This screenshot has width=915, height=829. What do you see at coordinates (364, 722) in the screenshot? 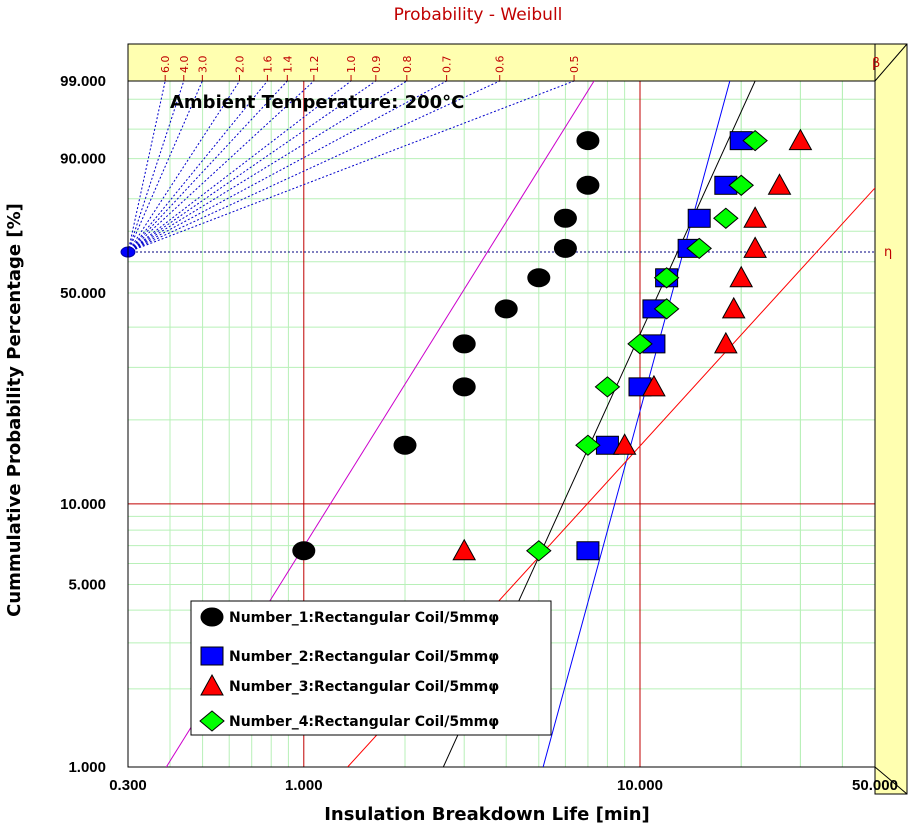
I see `legend-label: Number_4:Rectangular Coil/5mmφ` at bounding box center [364, 722].